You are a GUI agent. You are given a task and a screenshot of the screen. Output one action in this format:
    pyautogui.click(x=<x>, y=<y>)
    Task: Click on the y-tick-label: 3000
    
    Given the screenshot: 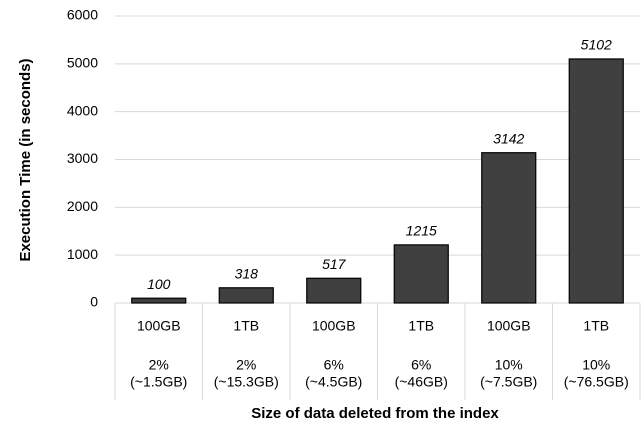 What is the action you would take?
    pyautogui.click(x=82, y=158)
    